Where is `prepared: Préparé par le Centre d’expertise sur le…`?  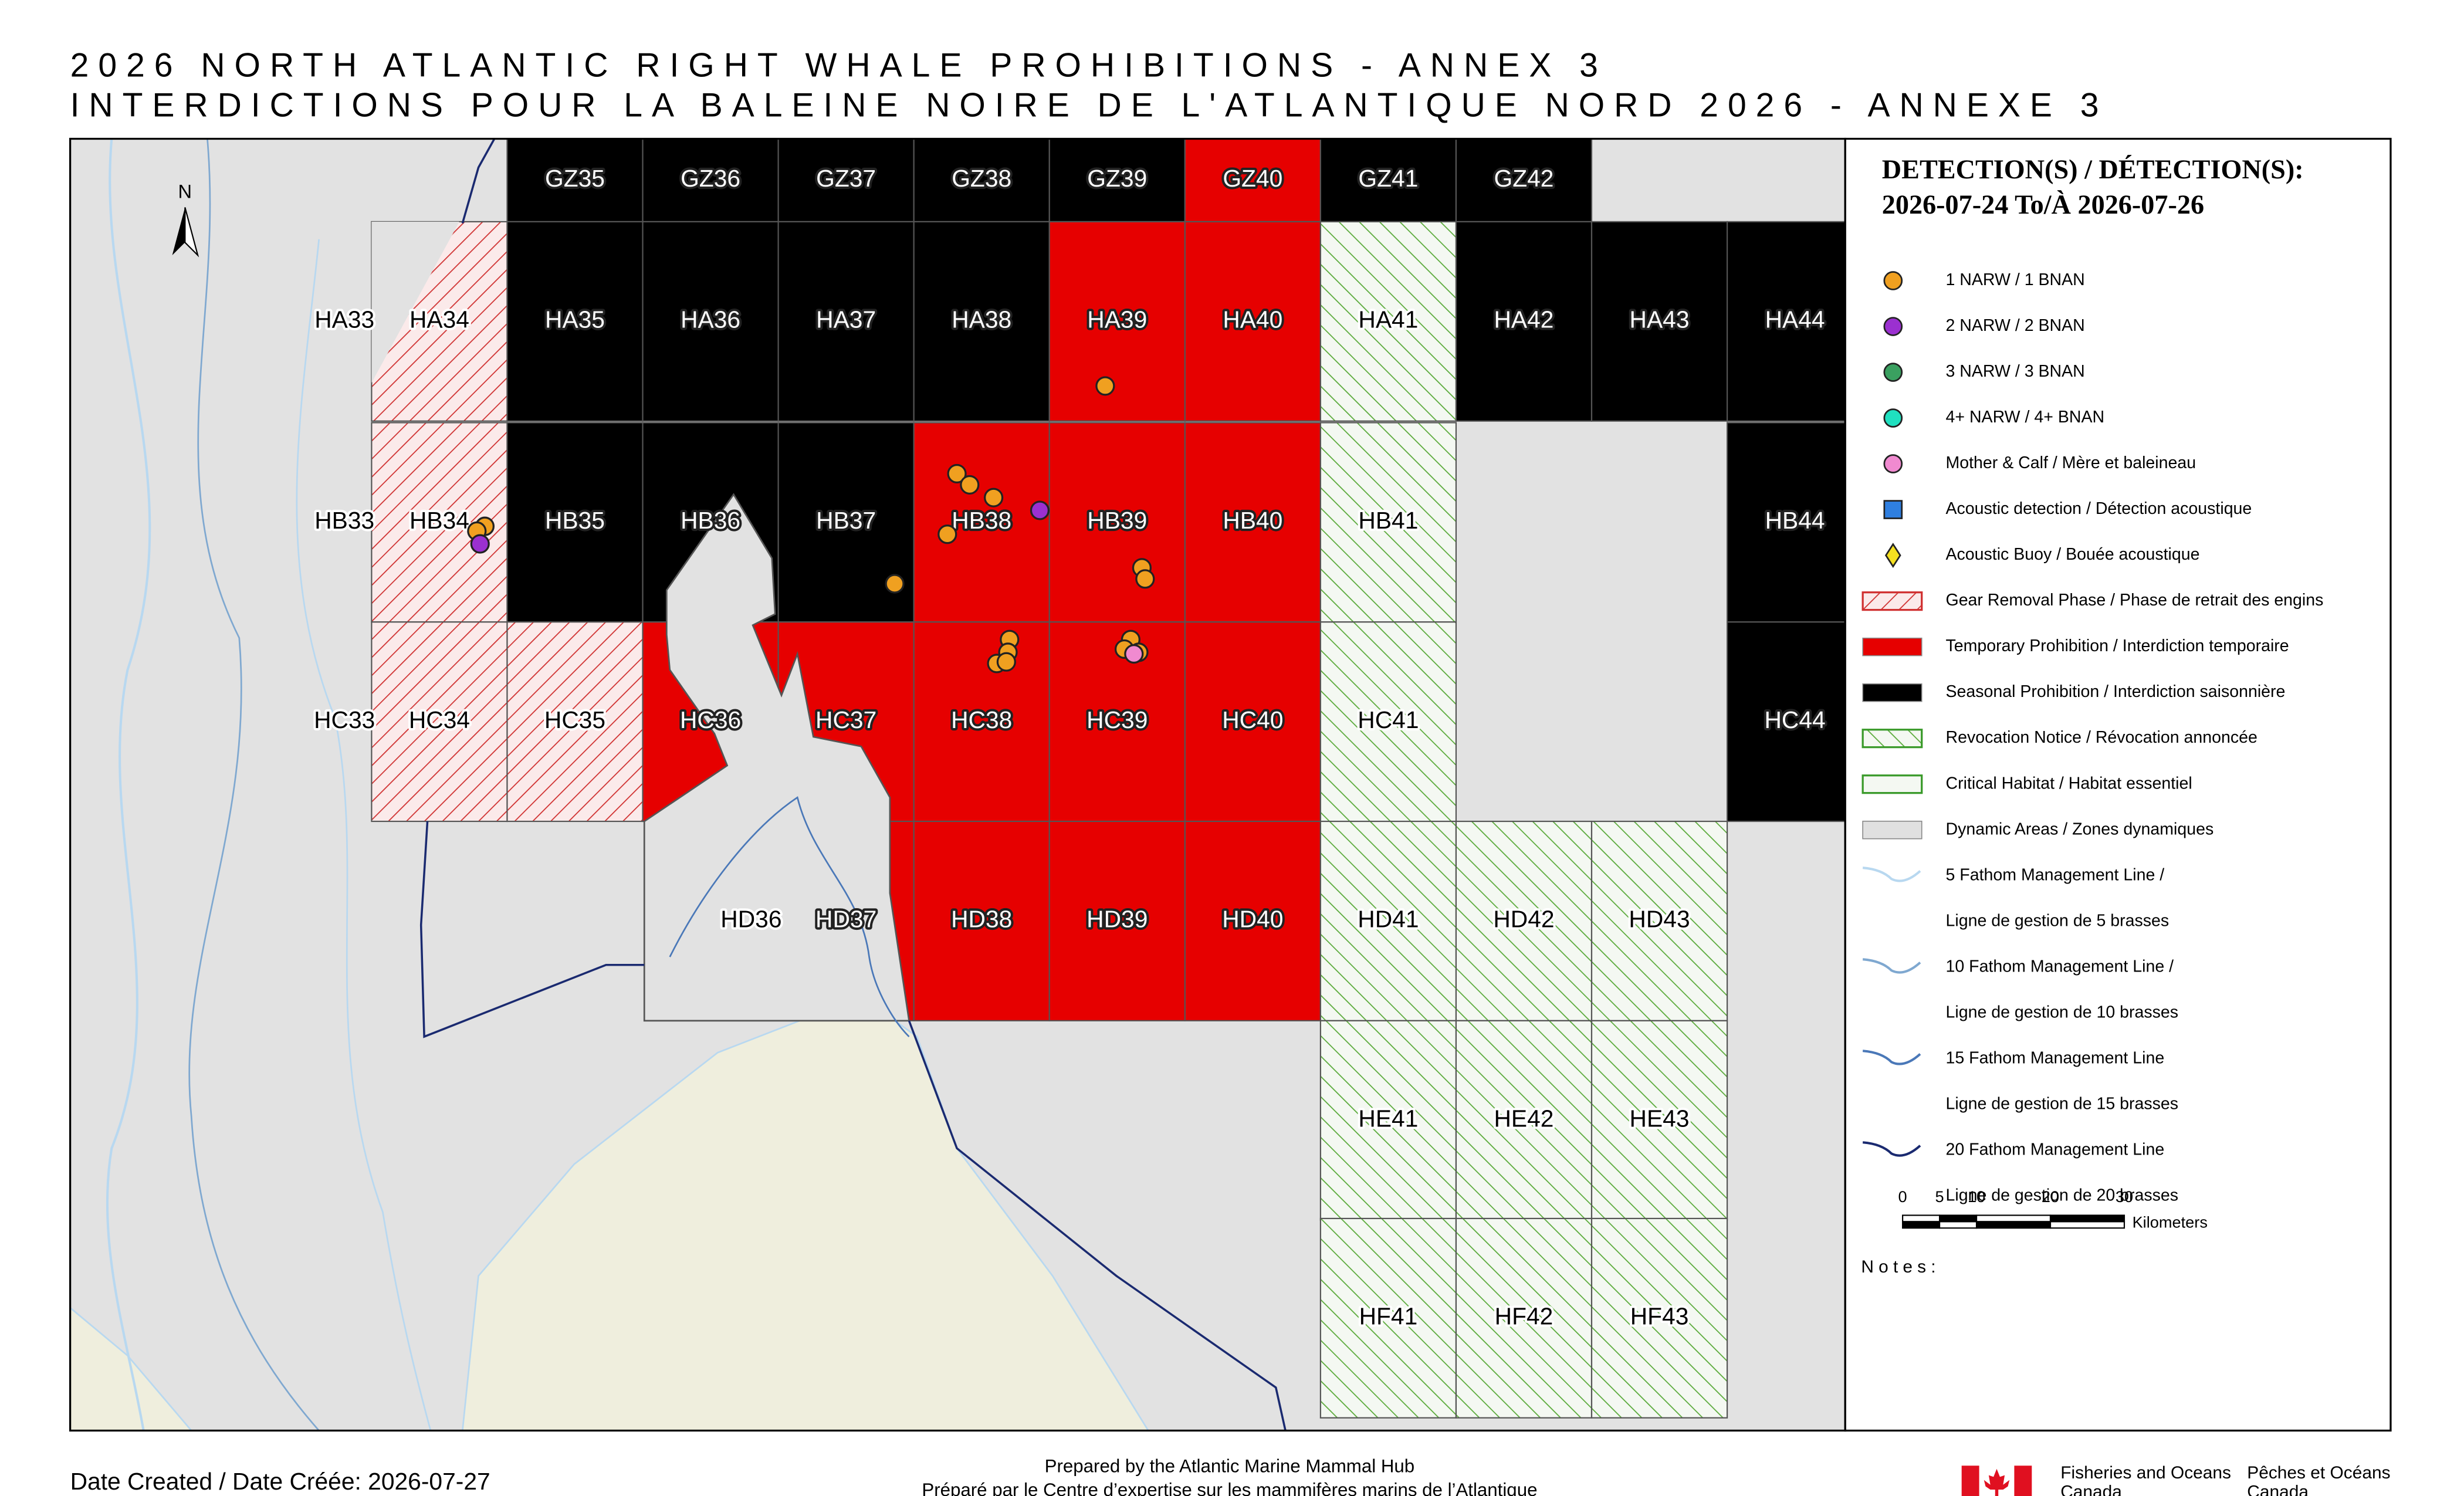
prepared: Préparé par le Centre d’expertise sur le… is located at coordinates (1229, 1488).